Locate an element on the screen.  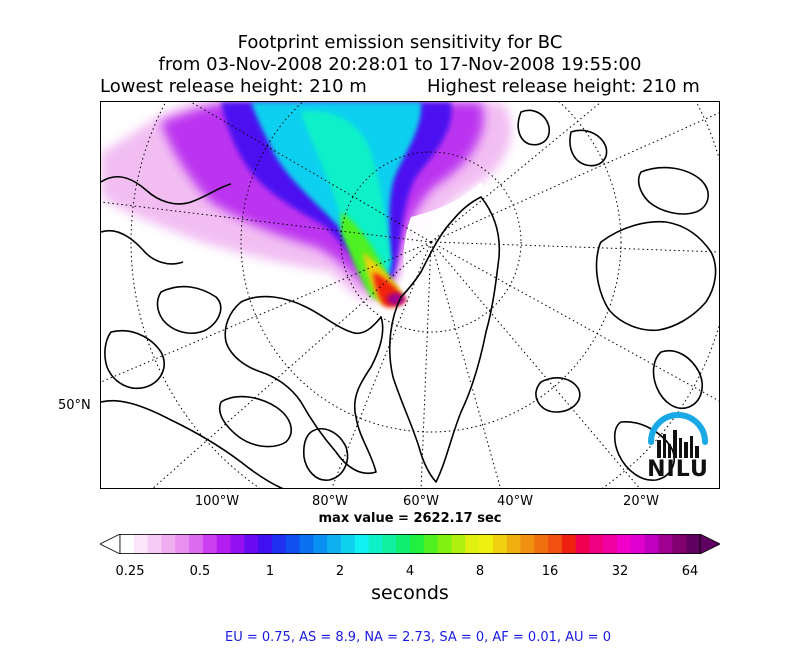
colorbar-frame is located at coordinates (410, 544).